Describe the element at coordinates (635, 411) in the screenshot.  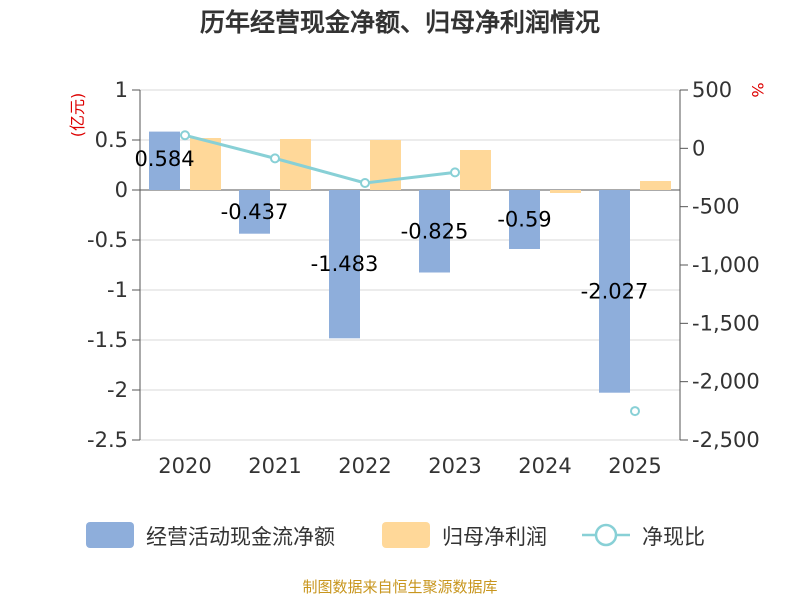
I see `ratio-point-2025` at that location.